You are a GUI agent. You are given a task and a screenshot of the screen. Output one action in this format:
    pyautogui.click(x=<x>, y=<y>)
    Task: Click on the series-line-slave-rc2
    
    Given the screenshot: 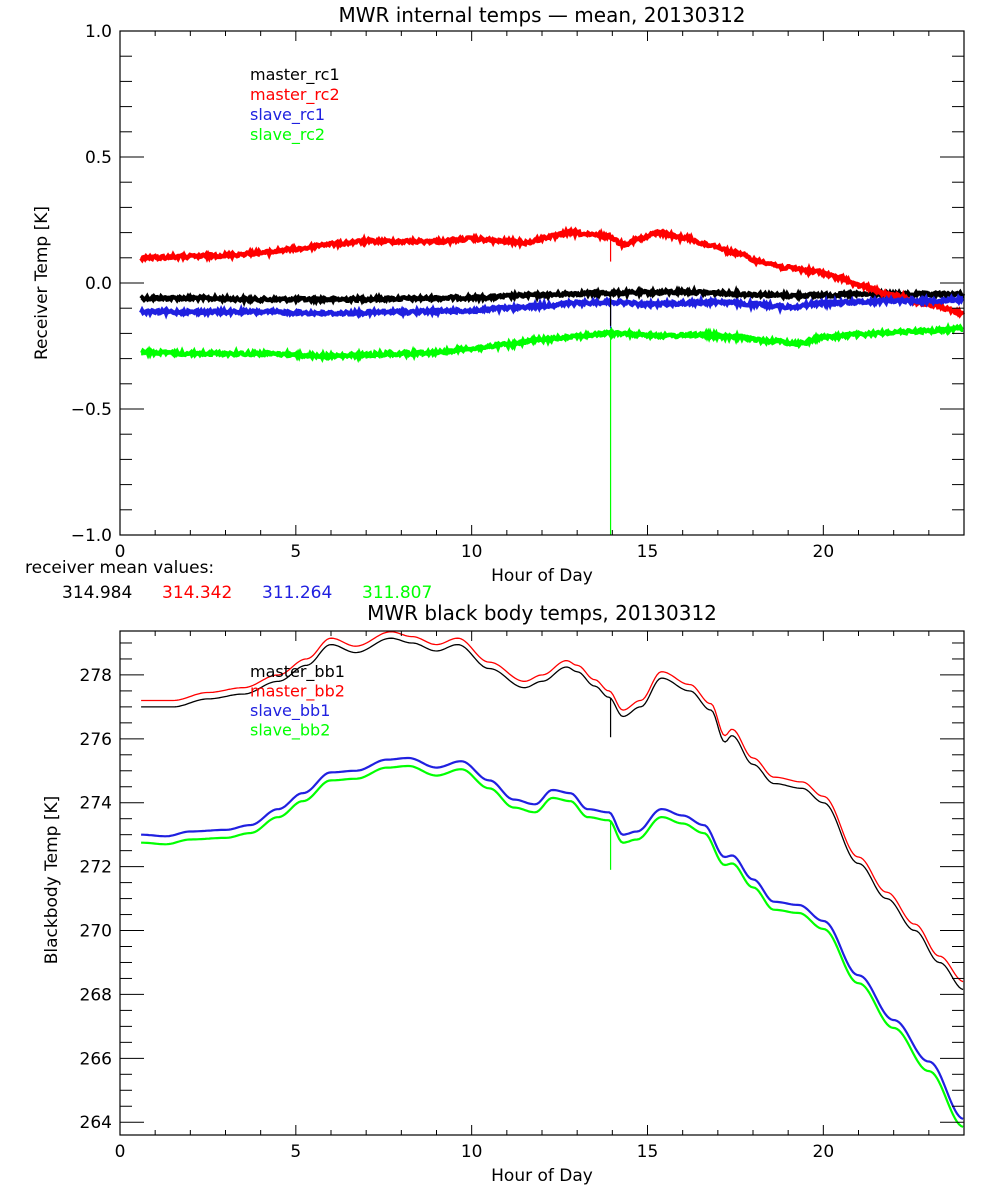 What is the action you would take?
    pyautogui.click(x=552, y=343)
    